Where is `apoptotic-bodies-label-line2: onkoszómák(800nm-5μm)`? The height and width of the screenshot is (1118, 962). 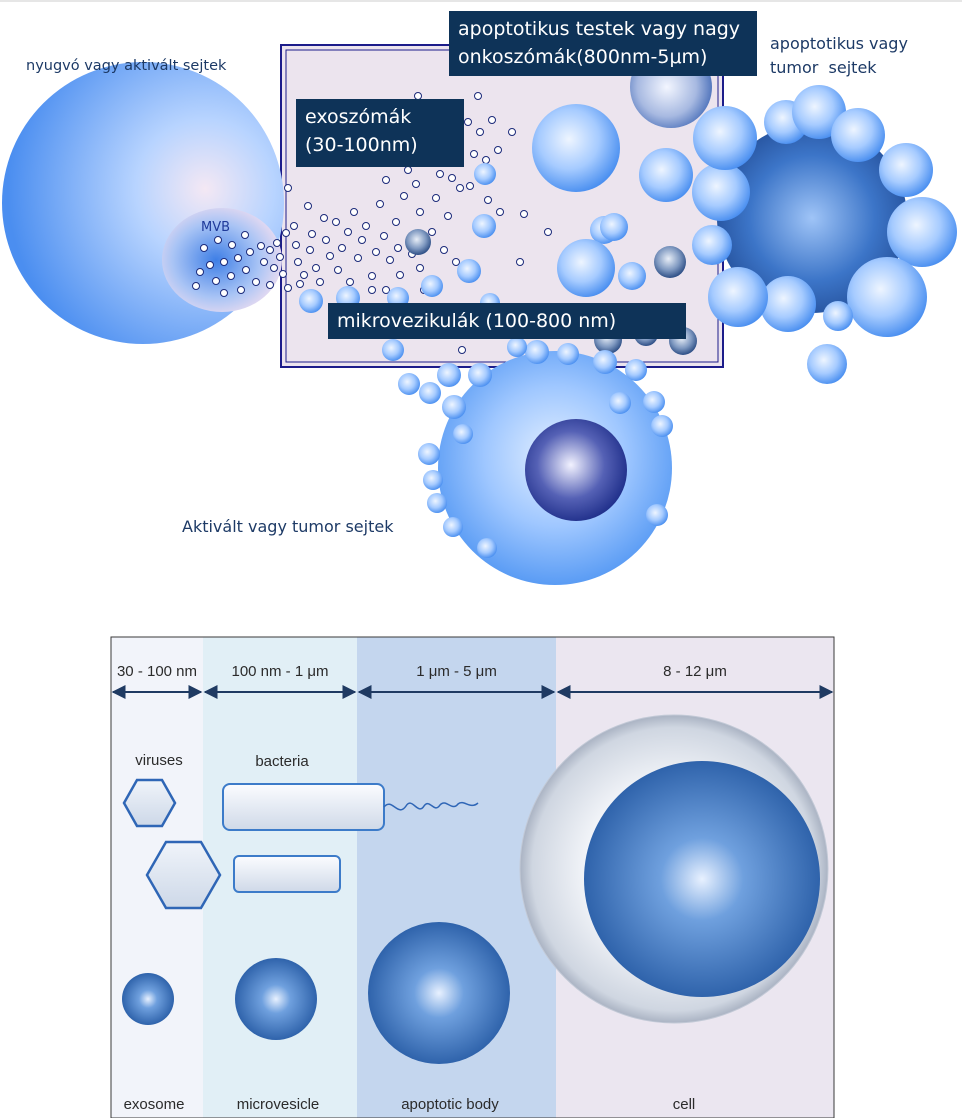
apoptotic-bodies-label-line2: onkoszómák(800nm-5μm) is located at coordinates (583, 57).